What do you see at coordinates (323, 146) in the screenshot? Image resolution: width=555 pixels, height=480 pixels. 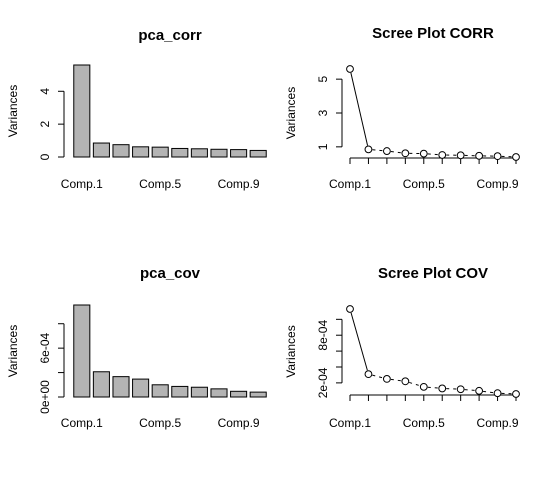 I see `y-tick-label: 1` at bounding box center [323, 146].